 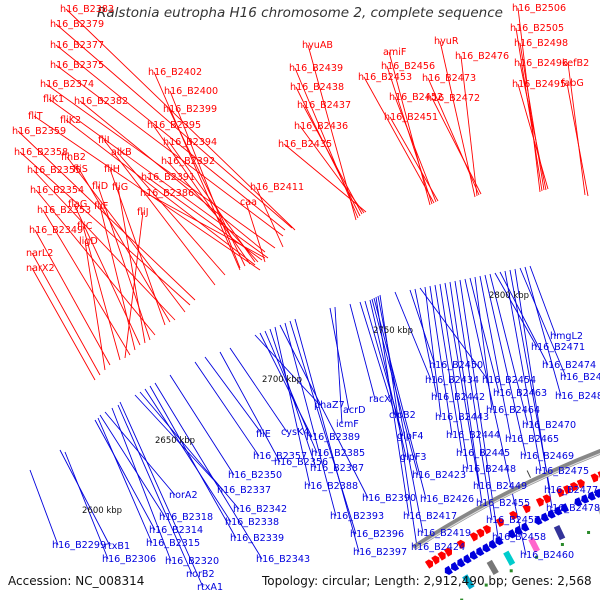 I want to click on forward-gene-label: h16_B2451, so click(x=411, y=117).